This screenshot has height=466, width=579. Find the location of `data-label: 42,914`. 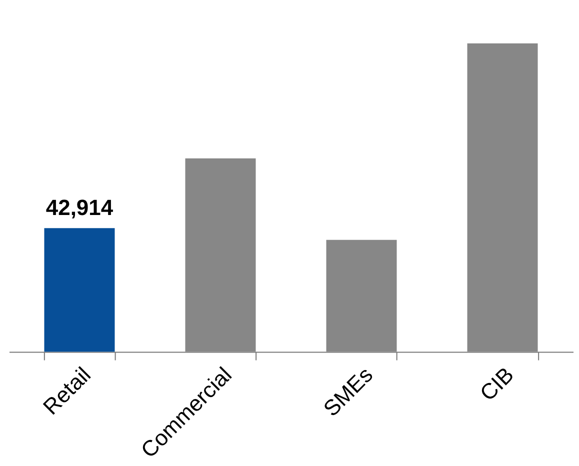

data-label: 42,914 is located at coordinates (80, 207).